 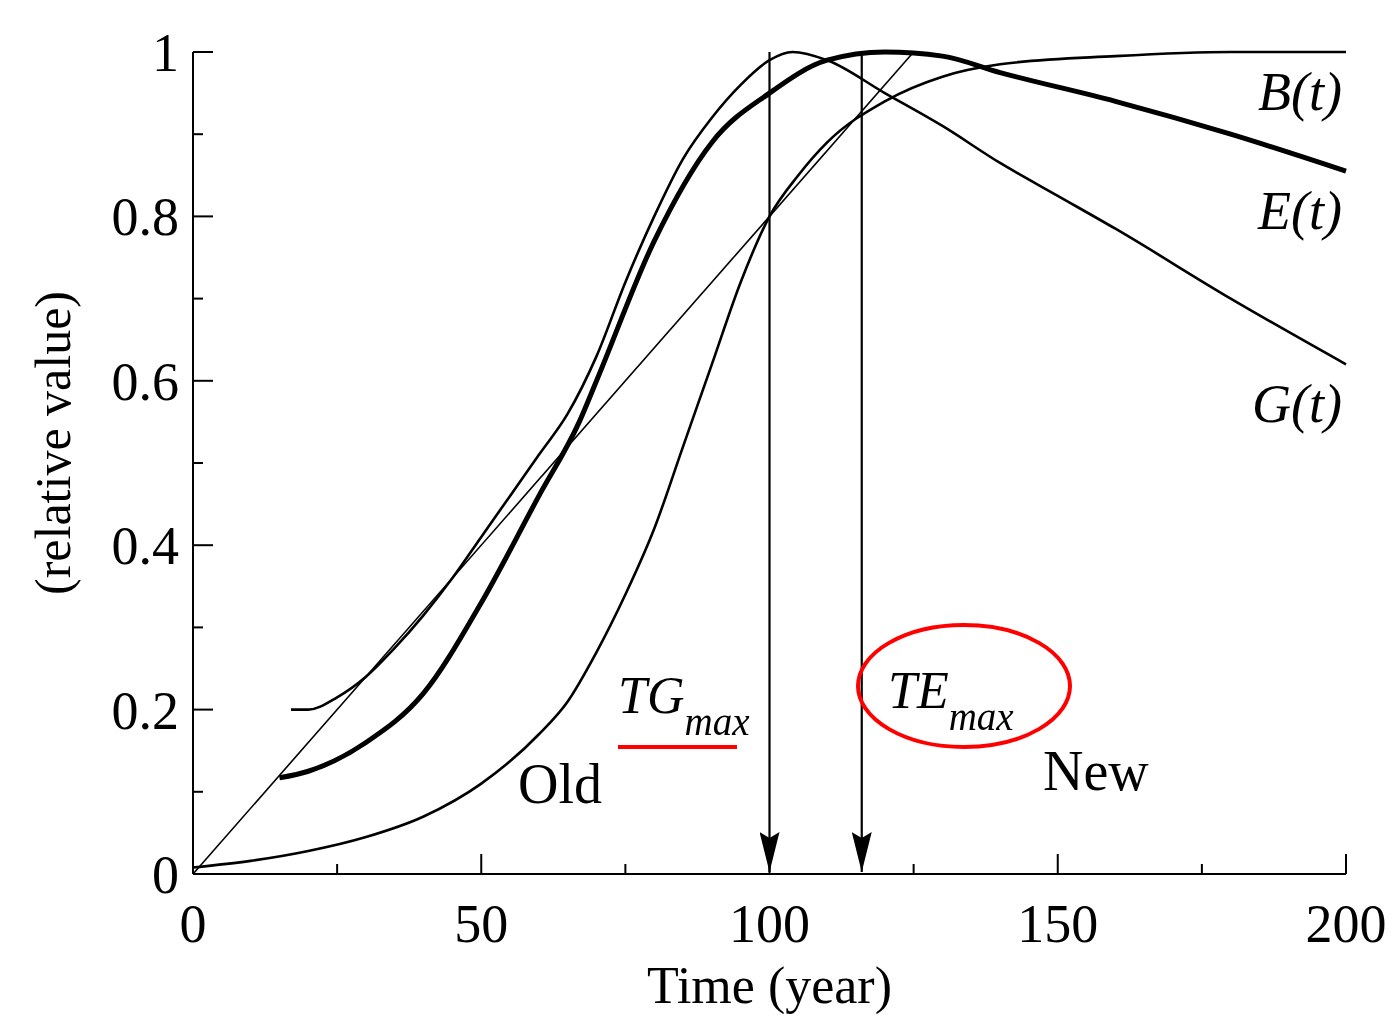 I want to click on y-tick-label: 0.6, so click(x=145, y=381).